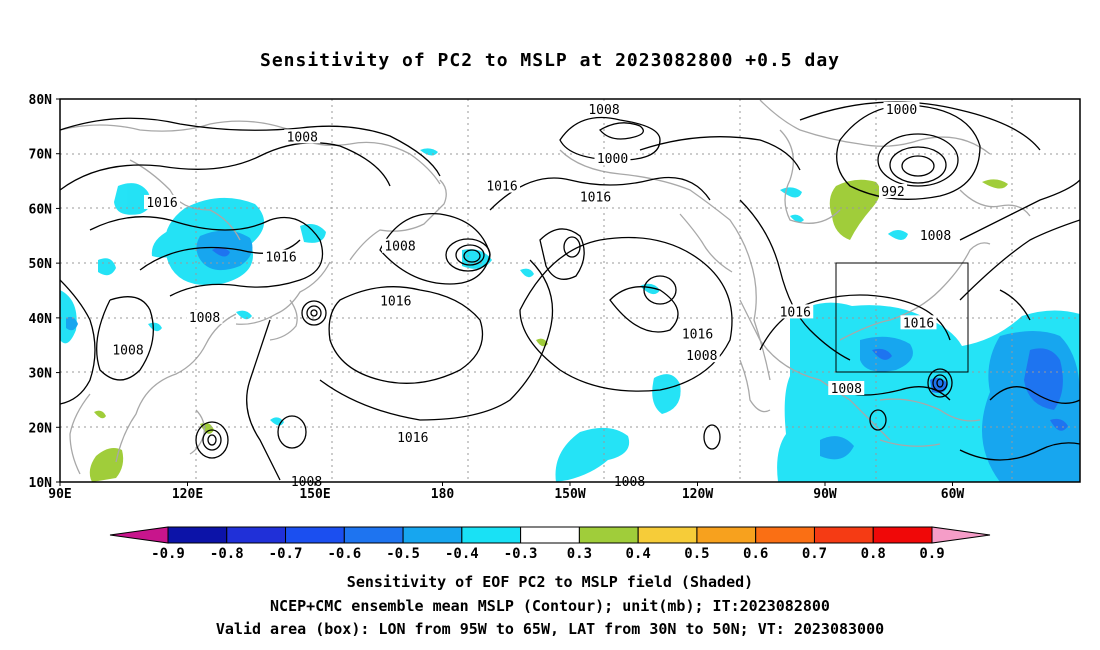  Describe the element at coordinates (953, 494) in the screenshot. I see `lon-tick-label: 60W` at that location.